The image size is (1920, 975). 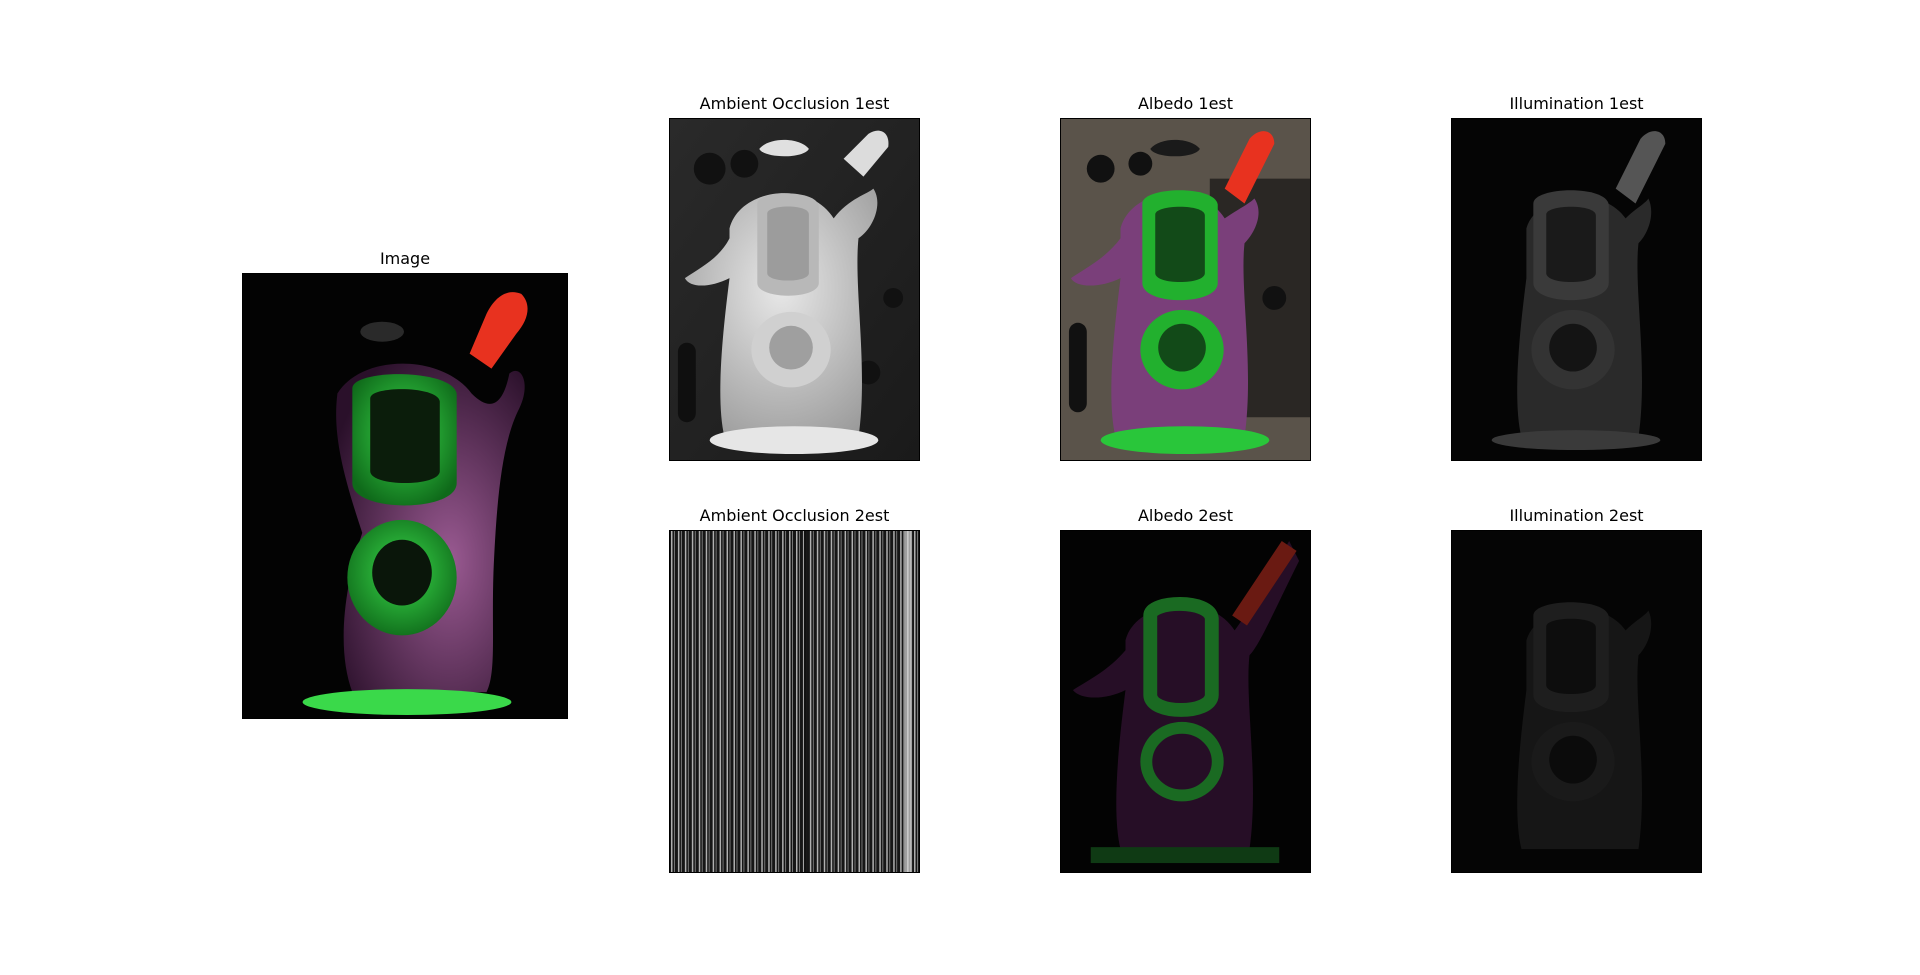 I want to click on panel-ao-2est: Ambient Occlusion 2est, so click(x=794, y=689).